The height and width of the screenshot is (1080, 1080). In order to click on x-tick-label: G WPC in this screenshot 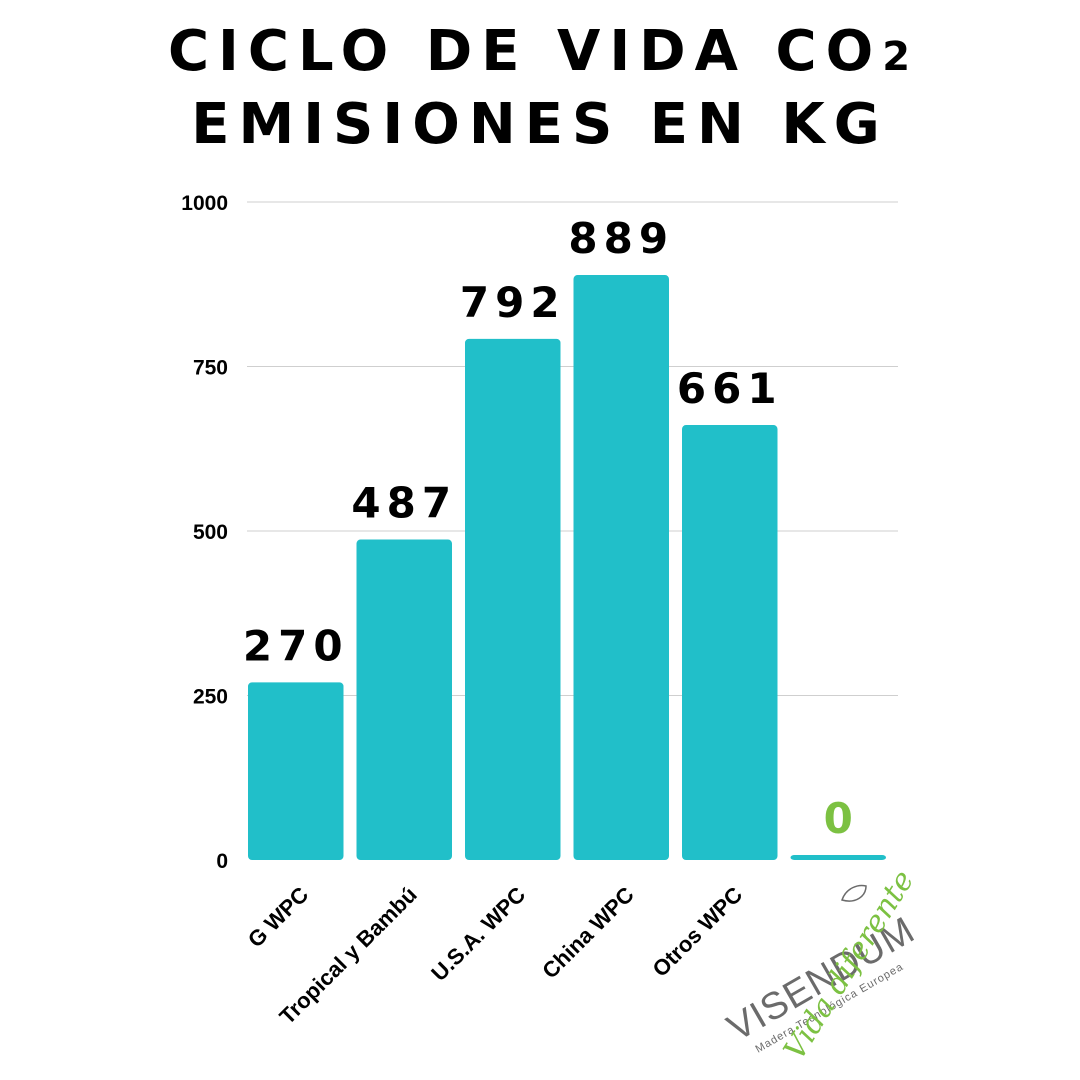, I will do `click(278, 917)`.